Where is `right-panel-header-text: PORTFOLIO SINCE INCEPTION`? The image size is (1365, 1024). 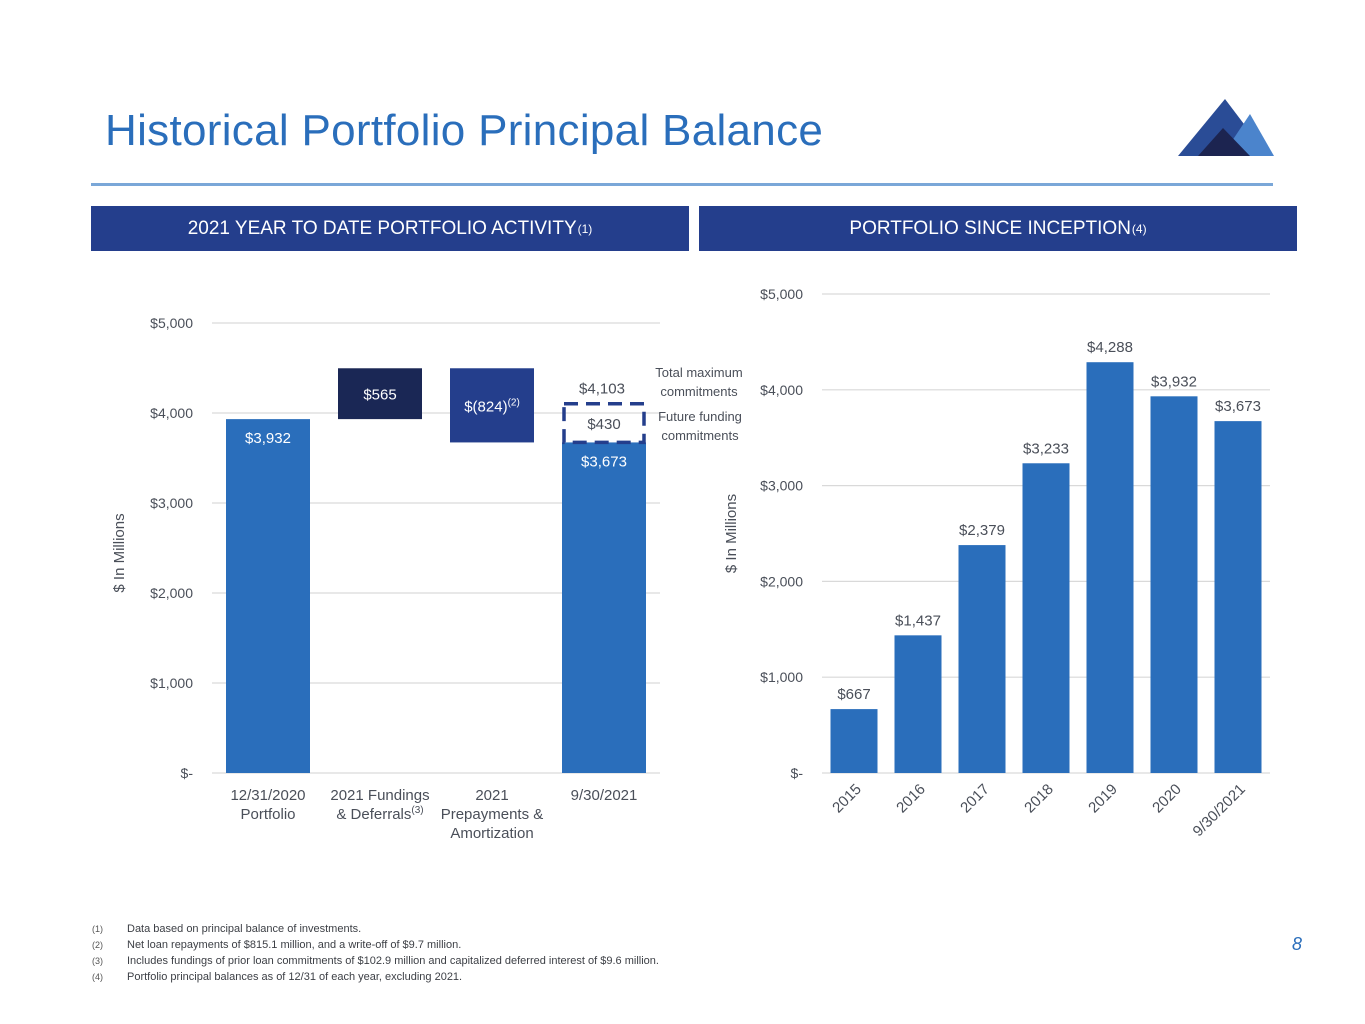 right-panel-header-text: PORTFOLIO SINCE INCEPTION is located at coordinates (990, 228).